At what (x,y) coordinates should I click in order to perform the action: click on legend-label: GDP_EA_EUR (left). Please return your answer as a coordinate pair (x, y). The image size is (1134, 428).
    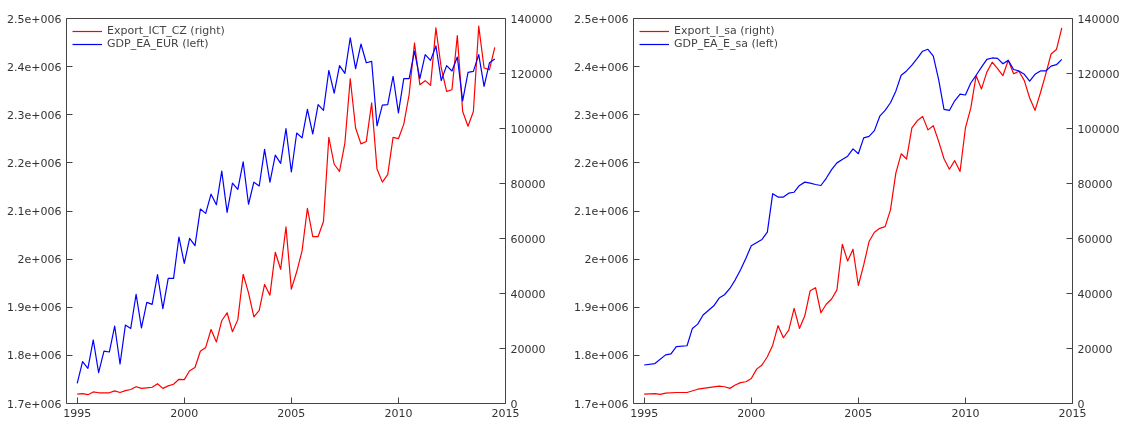
    Looking at the image, I should click on (158, 43).